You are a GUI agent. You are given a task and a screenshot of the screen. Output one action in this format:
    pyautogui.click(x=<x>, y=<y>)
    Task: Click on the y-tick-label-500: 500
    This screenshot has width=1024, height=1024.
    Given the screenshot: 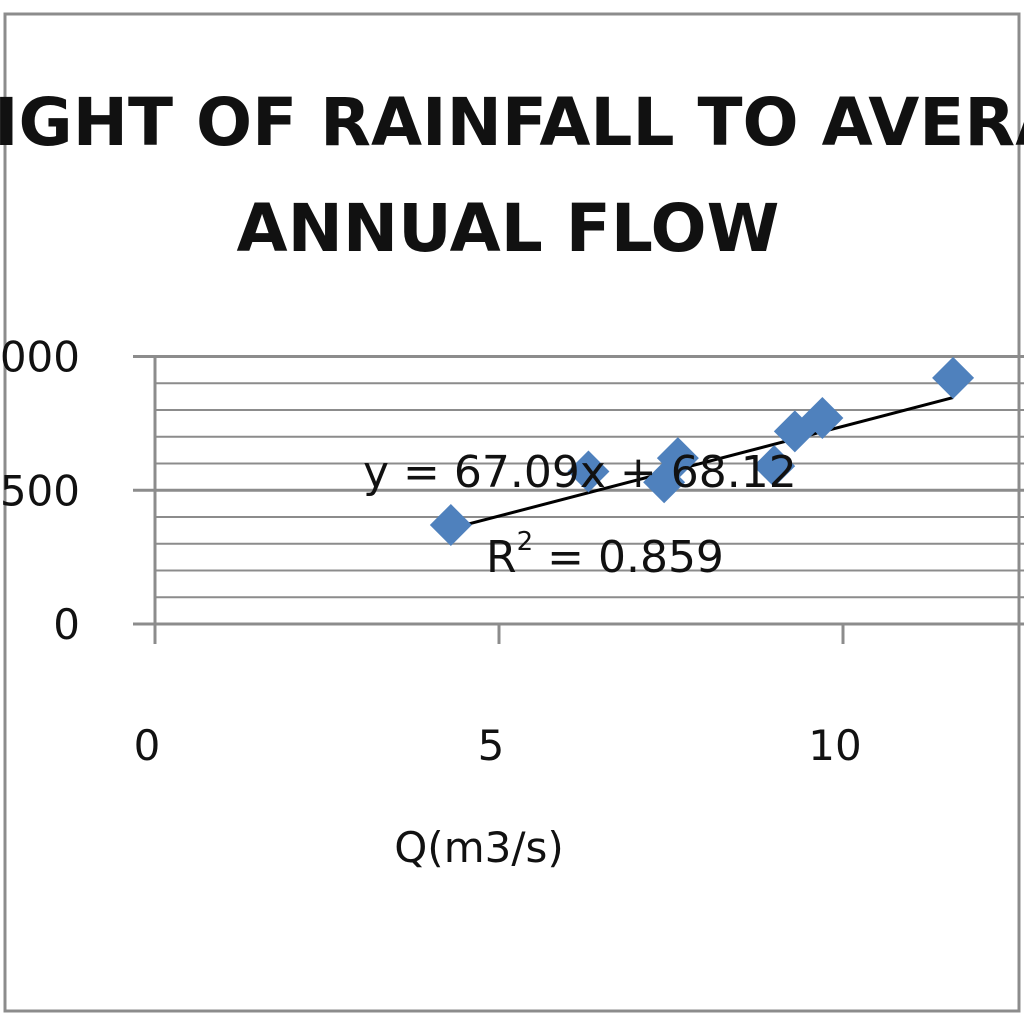 What is the action you would take?
    pyautogui.click(x=40, y=490)
    